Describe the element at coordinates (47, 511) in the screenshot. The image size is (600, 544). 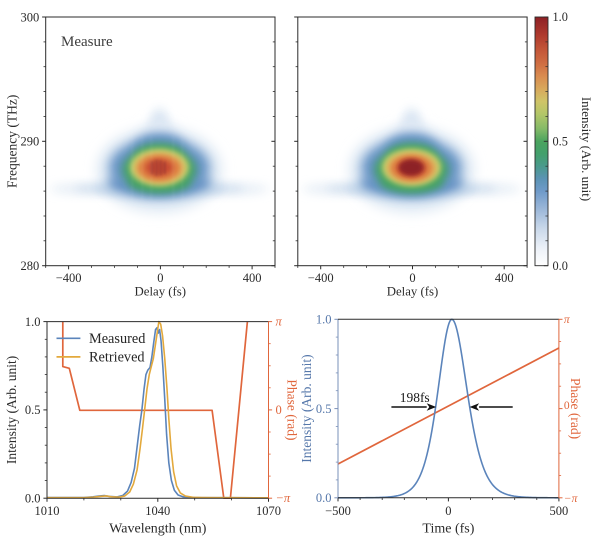
I see `svg-text: 1010` at that location.